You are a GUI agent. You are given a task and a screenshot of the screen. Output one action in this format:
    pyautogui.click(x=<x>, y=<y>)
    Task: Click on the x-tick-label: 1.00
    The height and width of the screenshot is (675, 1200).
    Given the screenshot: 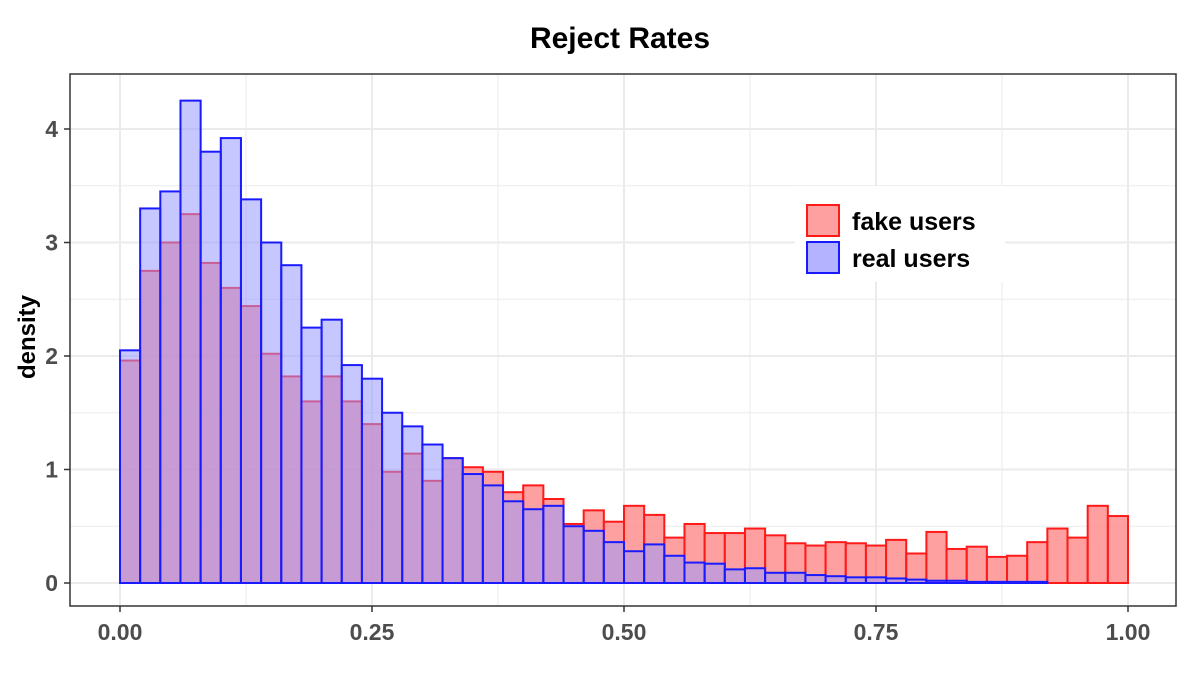 What is the action you would take?
    pyautogui.click(x=1128, y=632)
    